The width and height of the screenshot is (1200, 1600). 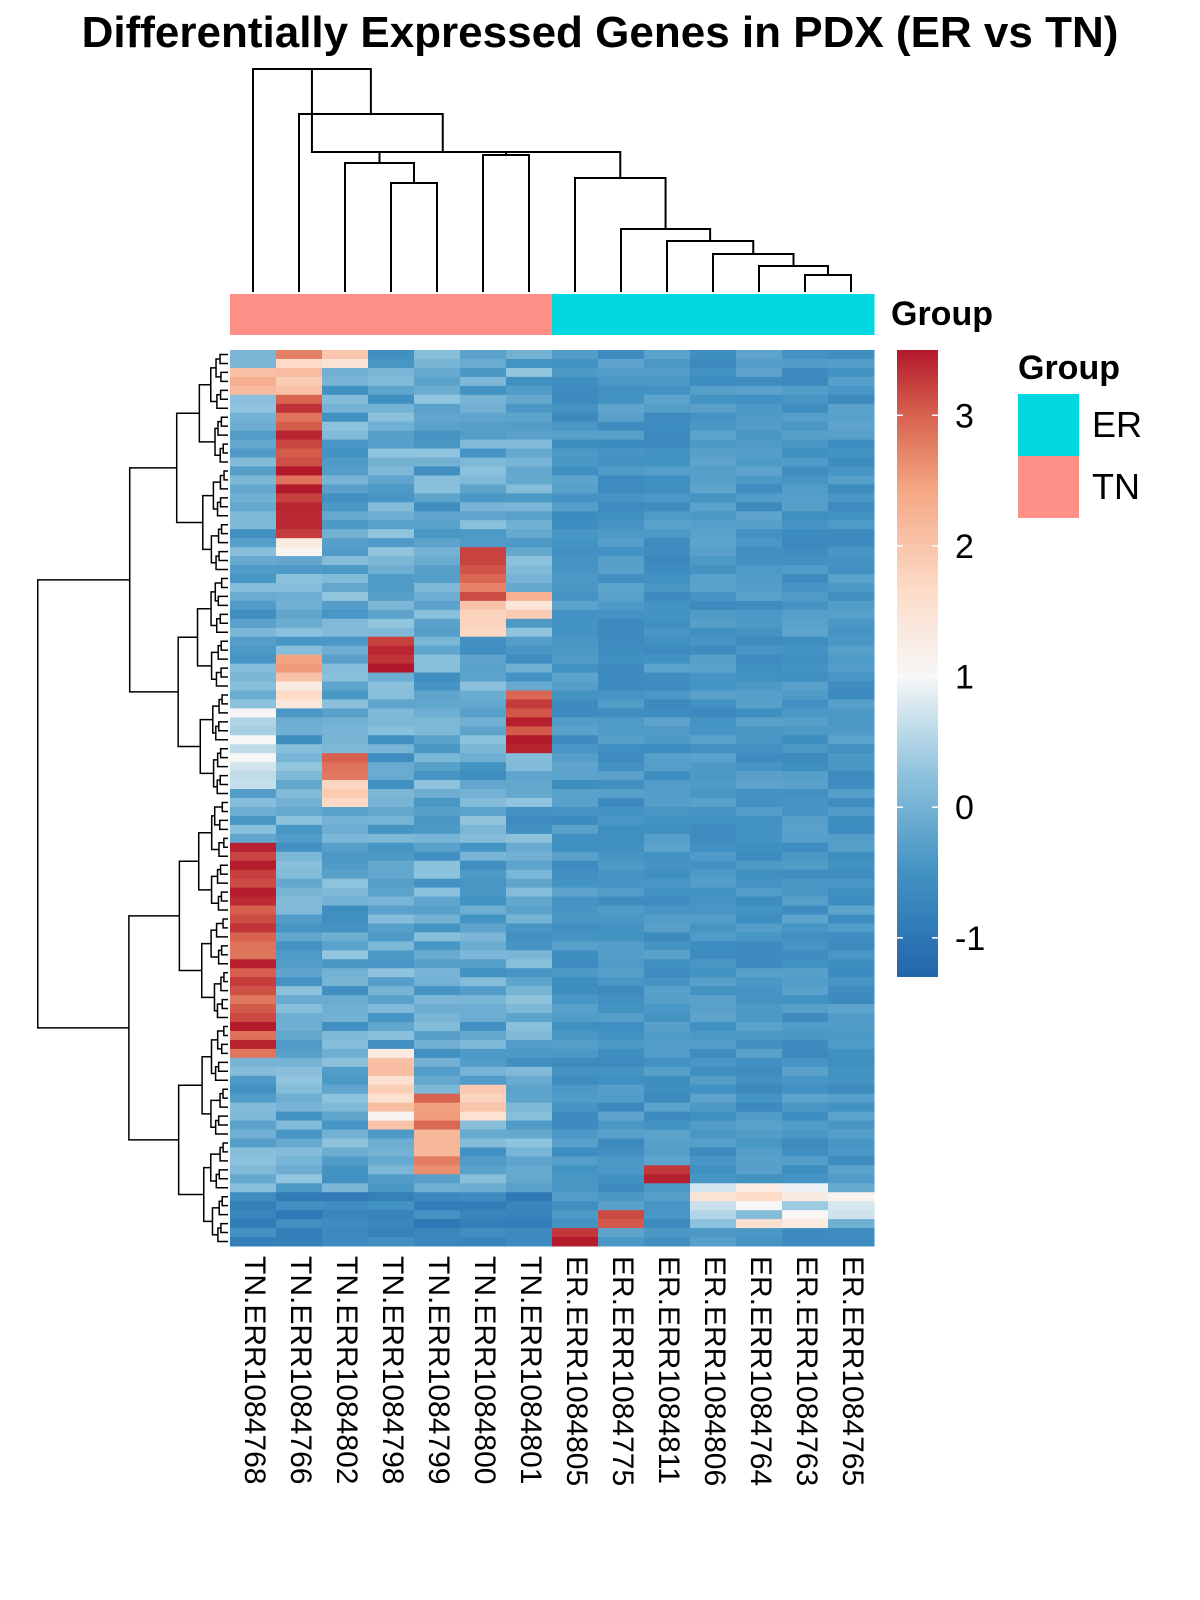 I want to click on color-scale-tick-label: -1, so click(x=970, y=939).